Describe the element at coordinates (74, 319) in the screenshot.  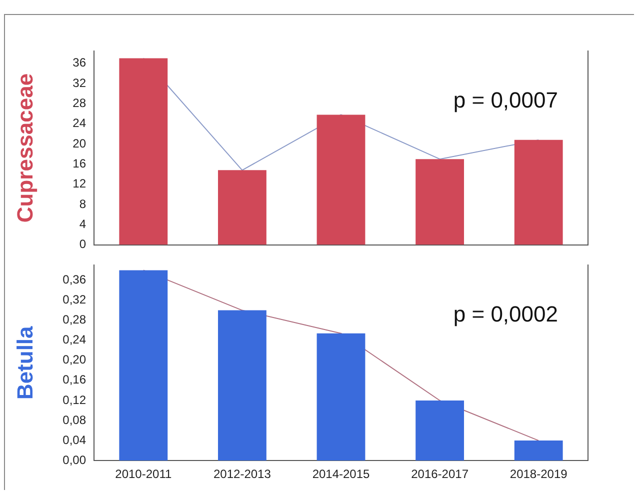
I see `y-tick-label: 0,28` at that location.